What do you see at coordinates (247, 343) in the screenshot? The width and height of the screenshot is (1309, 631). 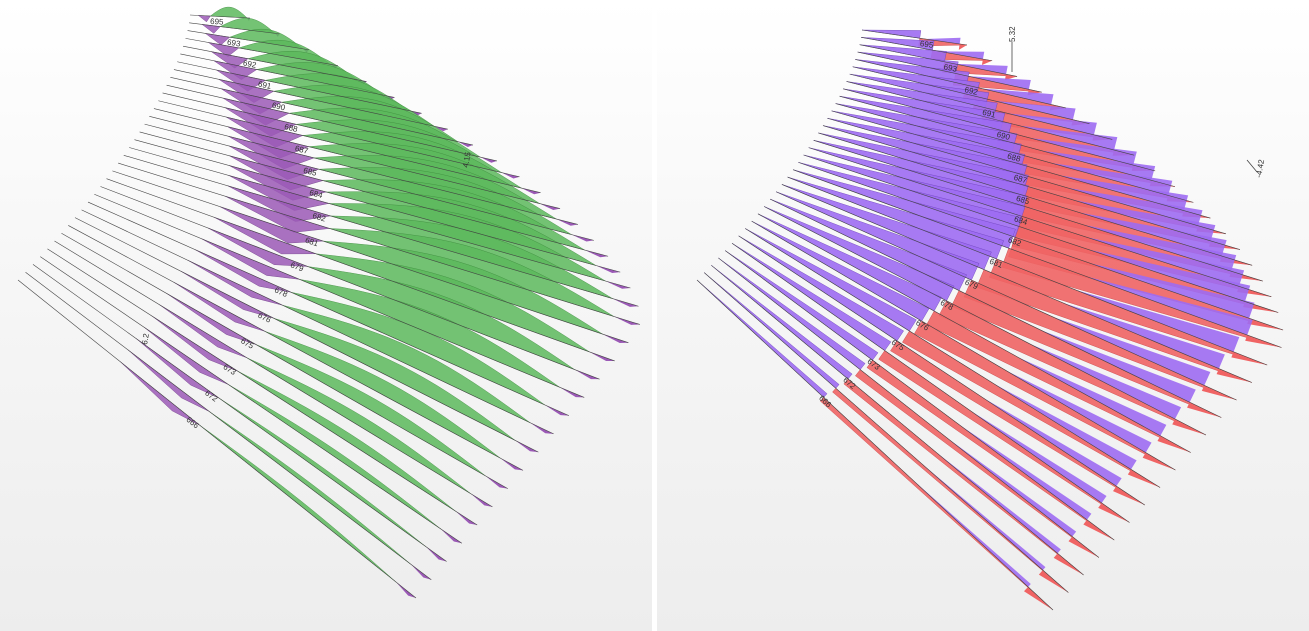 I see `member-label: 675` at bounding box center [247, 343].